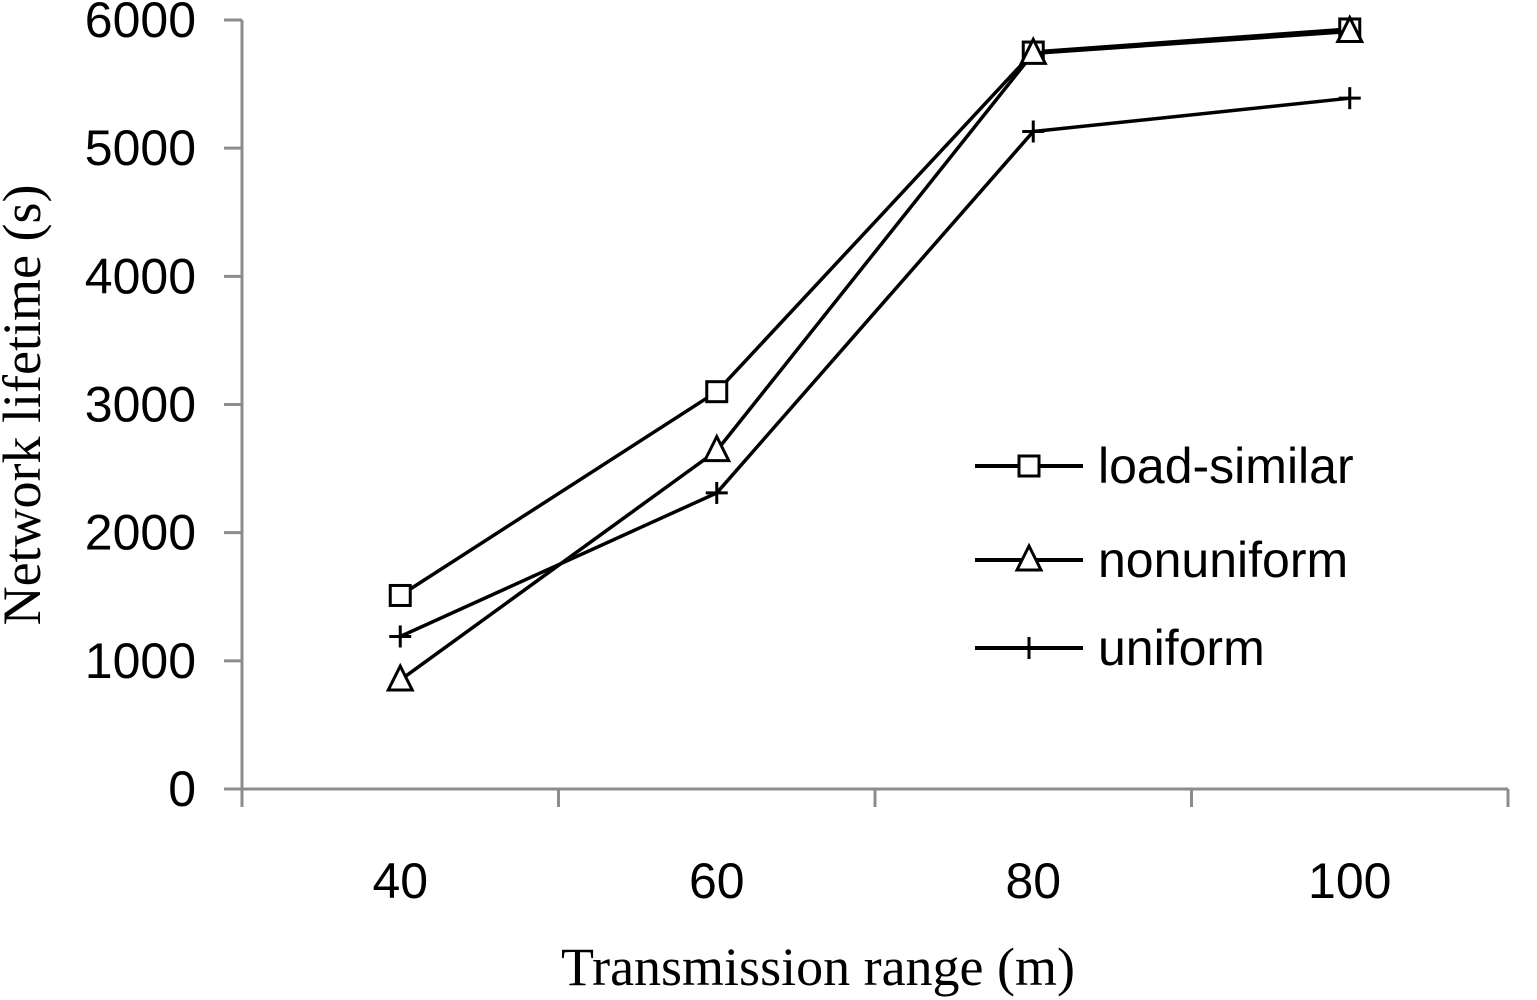 The width and height of the screenshot is (1537, 1000). What do you see at coordinates (140, 148) in the screenshot?
I see `y-tick-label: 5000` at bounding box center [140, 148].